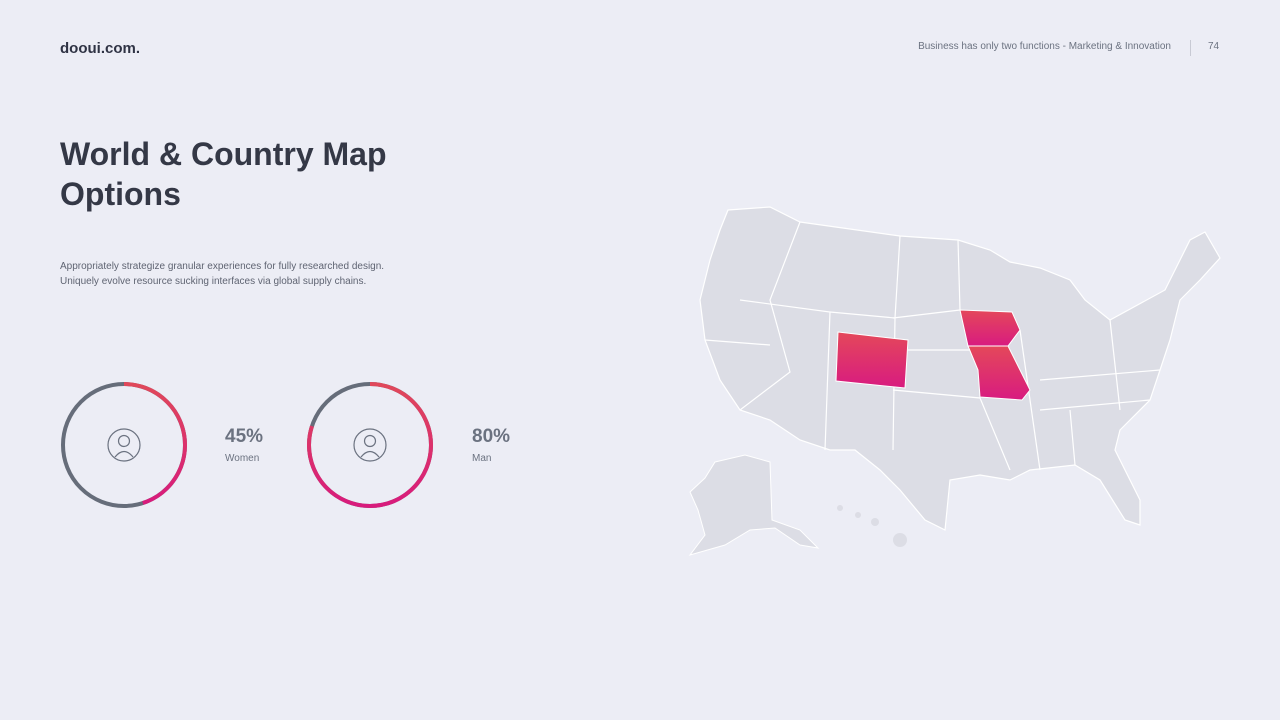 Image resolution: width=1280 pixels, height=720 pixels. What do you see at coordinates (872, 526) in the screenshot?
I see `map-hawaii` at bounding box center [872, 526].